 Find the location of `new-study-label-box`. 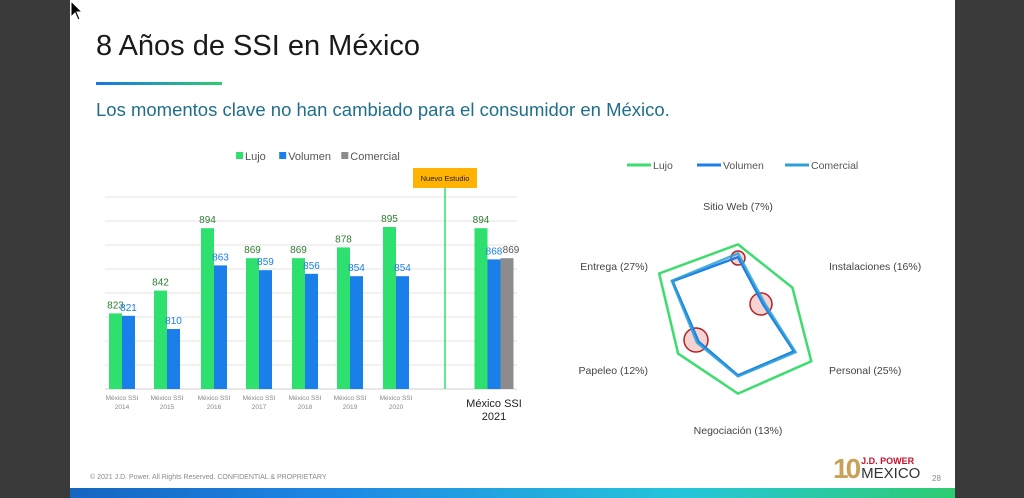

new-study-label-box is located at coordinates (445, 178).